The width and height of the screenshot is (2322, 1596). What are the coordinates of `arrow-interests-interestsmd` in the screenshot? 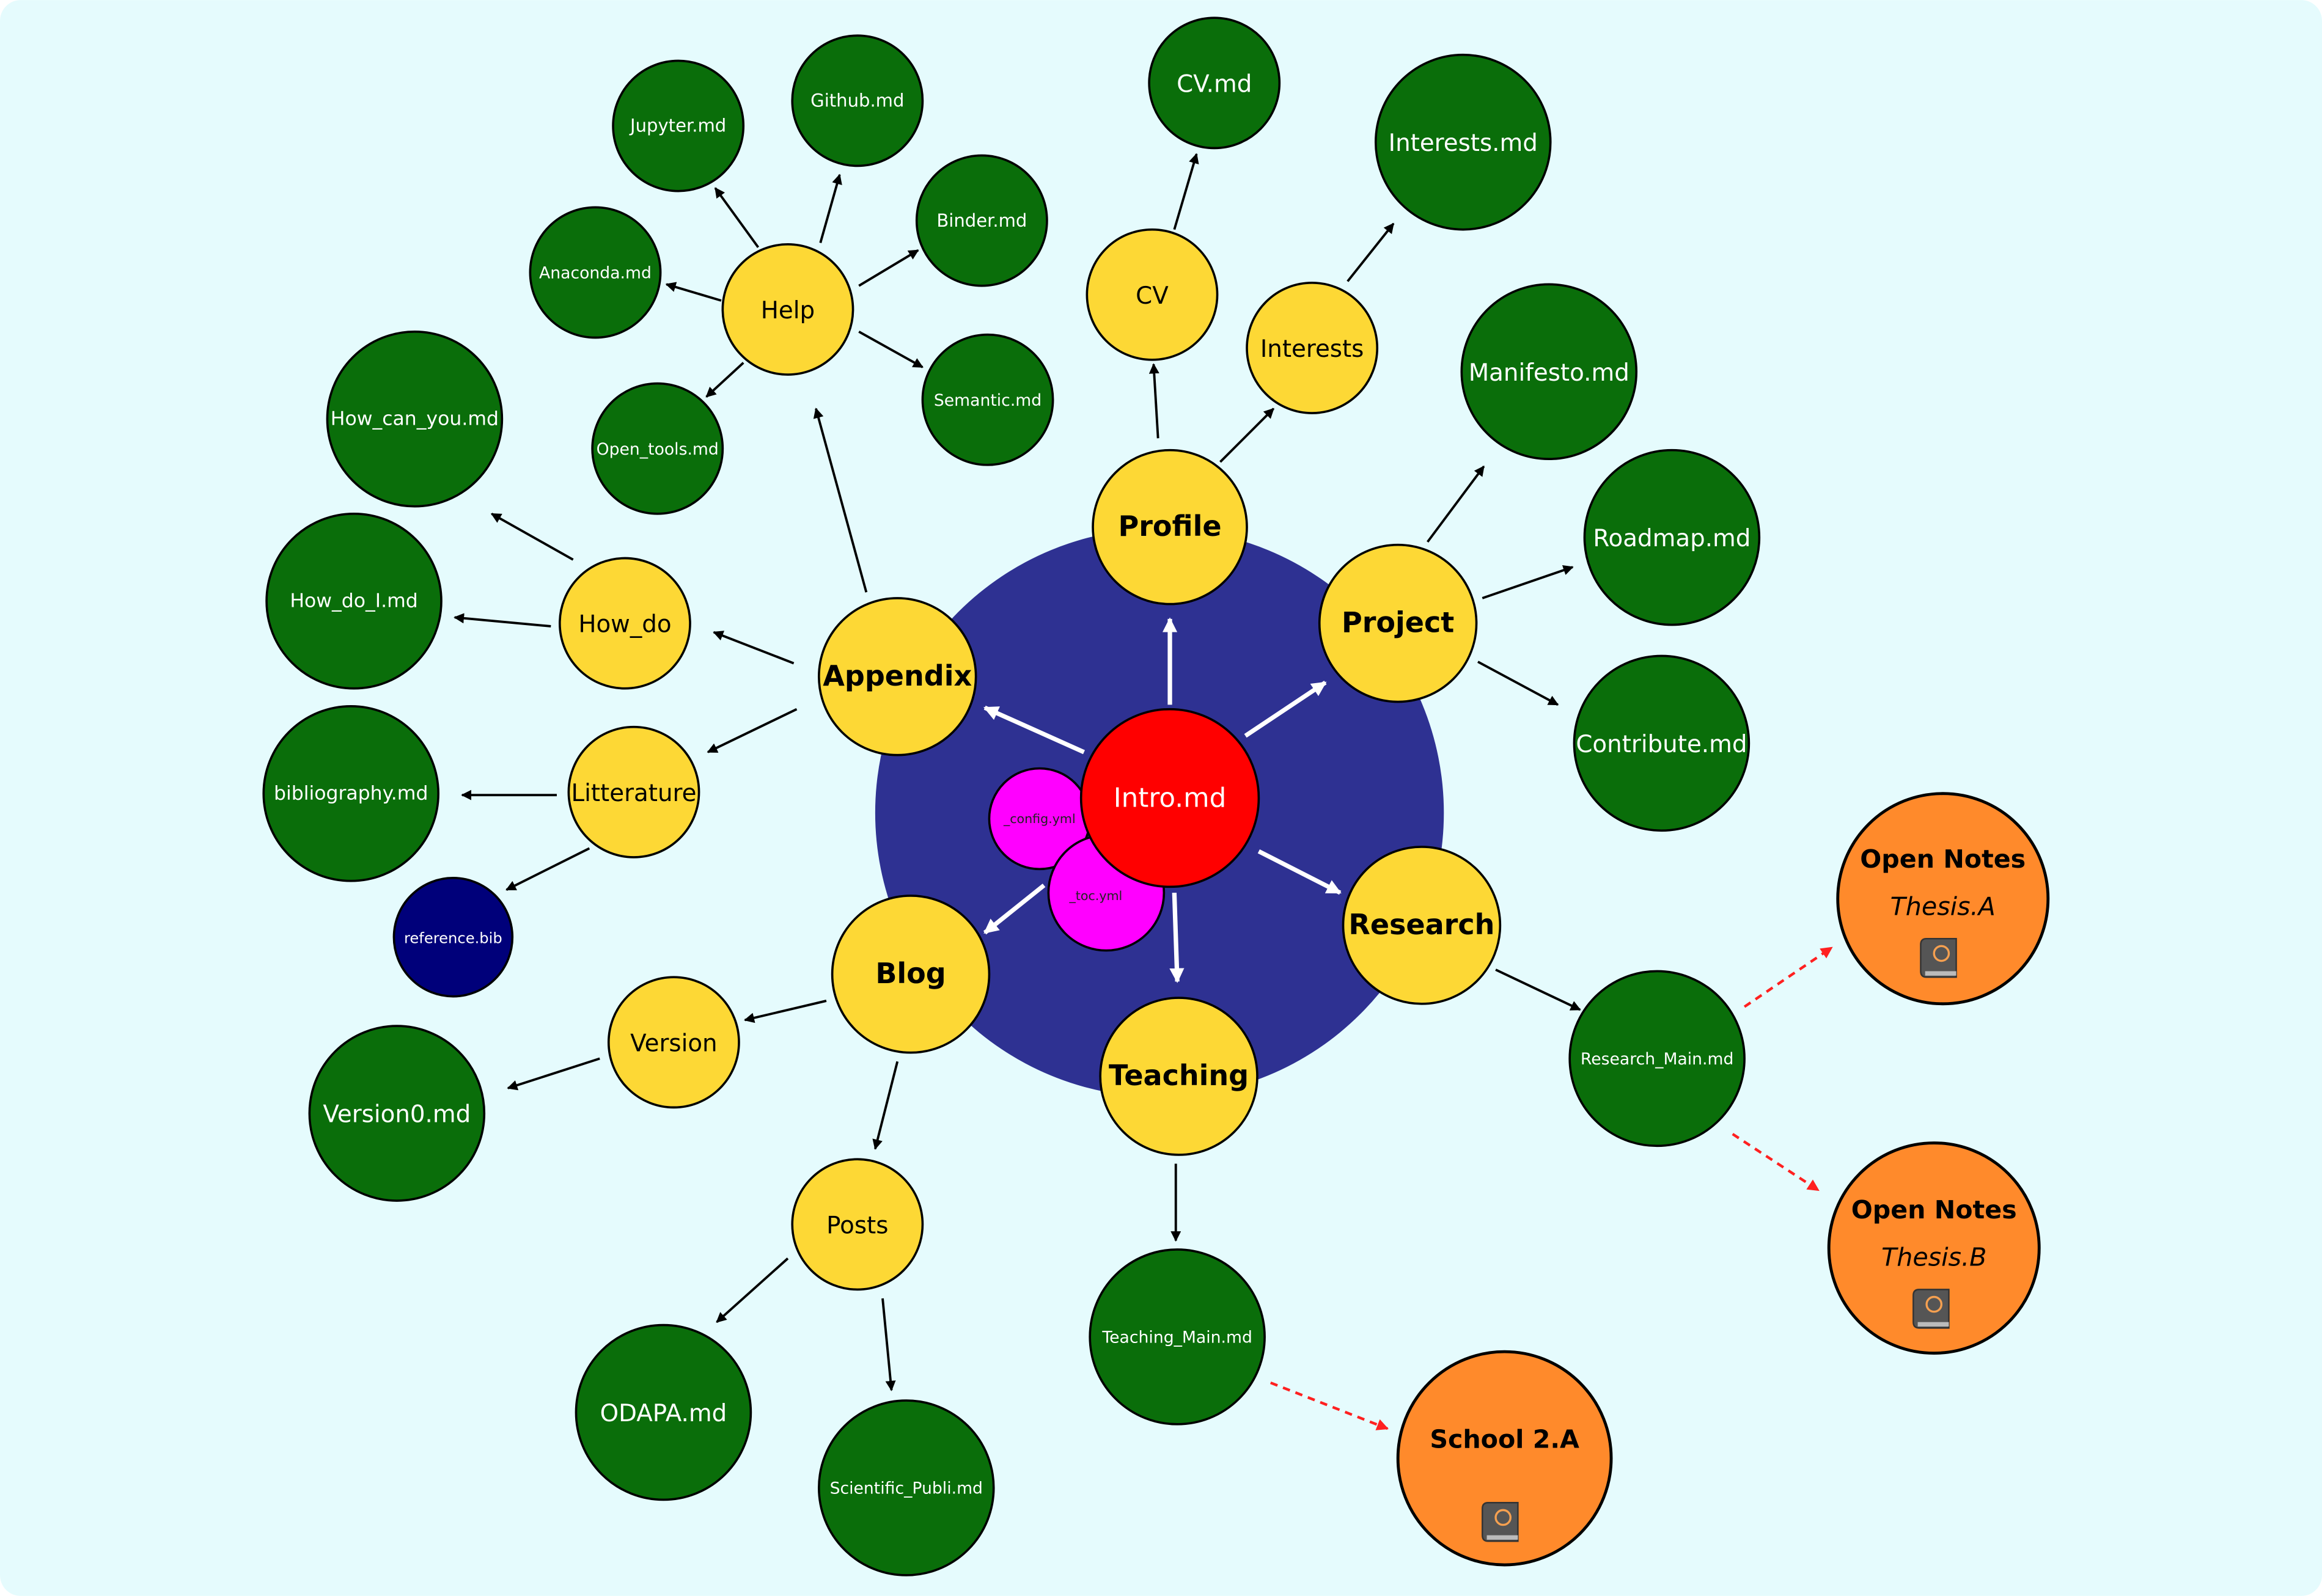 It's located at (1371, 252).